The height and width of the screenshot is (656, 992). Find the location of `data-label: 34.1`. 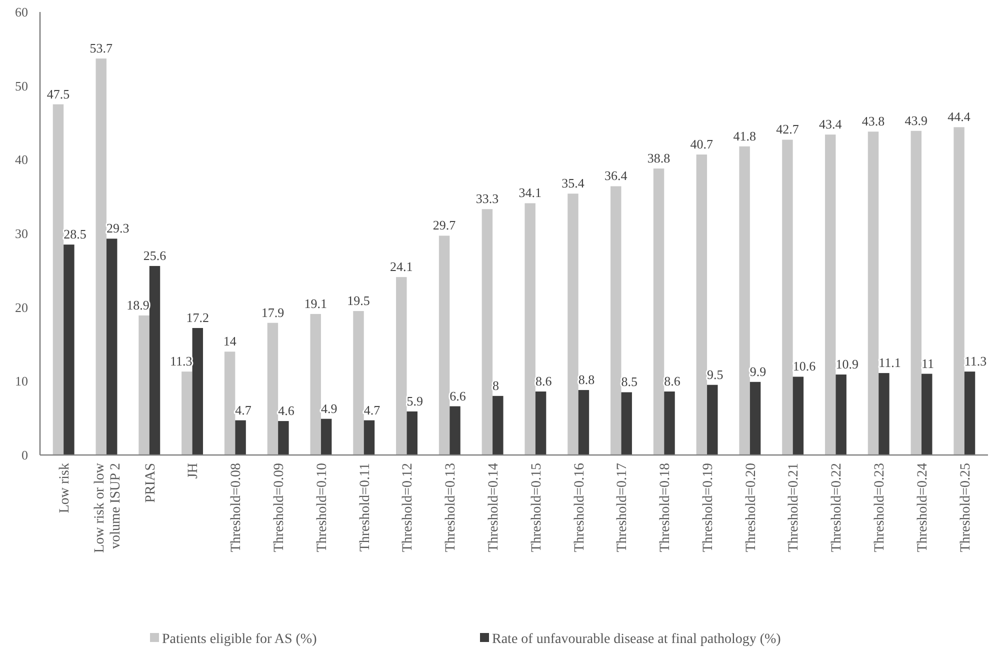

data-label: 34.1 is located at coordinates (530, 192).